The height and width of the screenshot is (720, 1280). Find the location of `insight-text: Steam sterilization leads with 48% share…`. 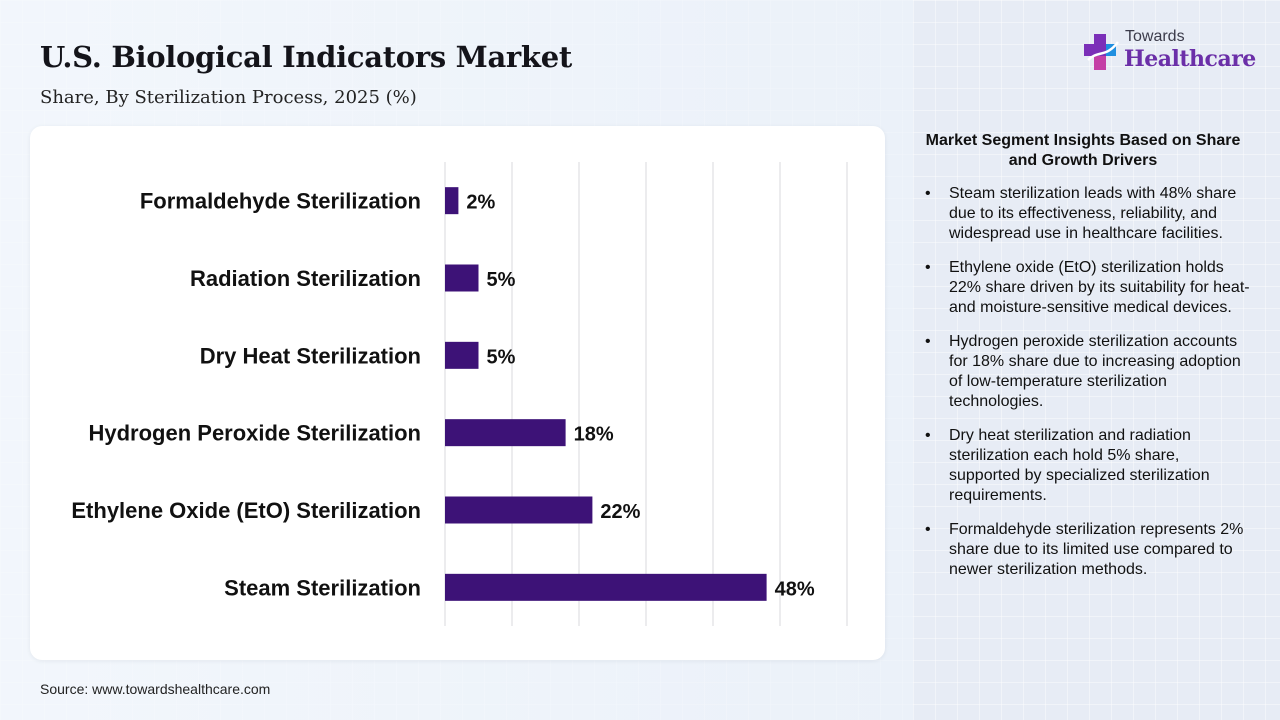

insight-text: Steam sterilization leads with 48% share… is located at coordinates (1093, 213).